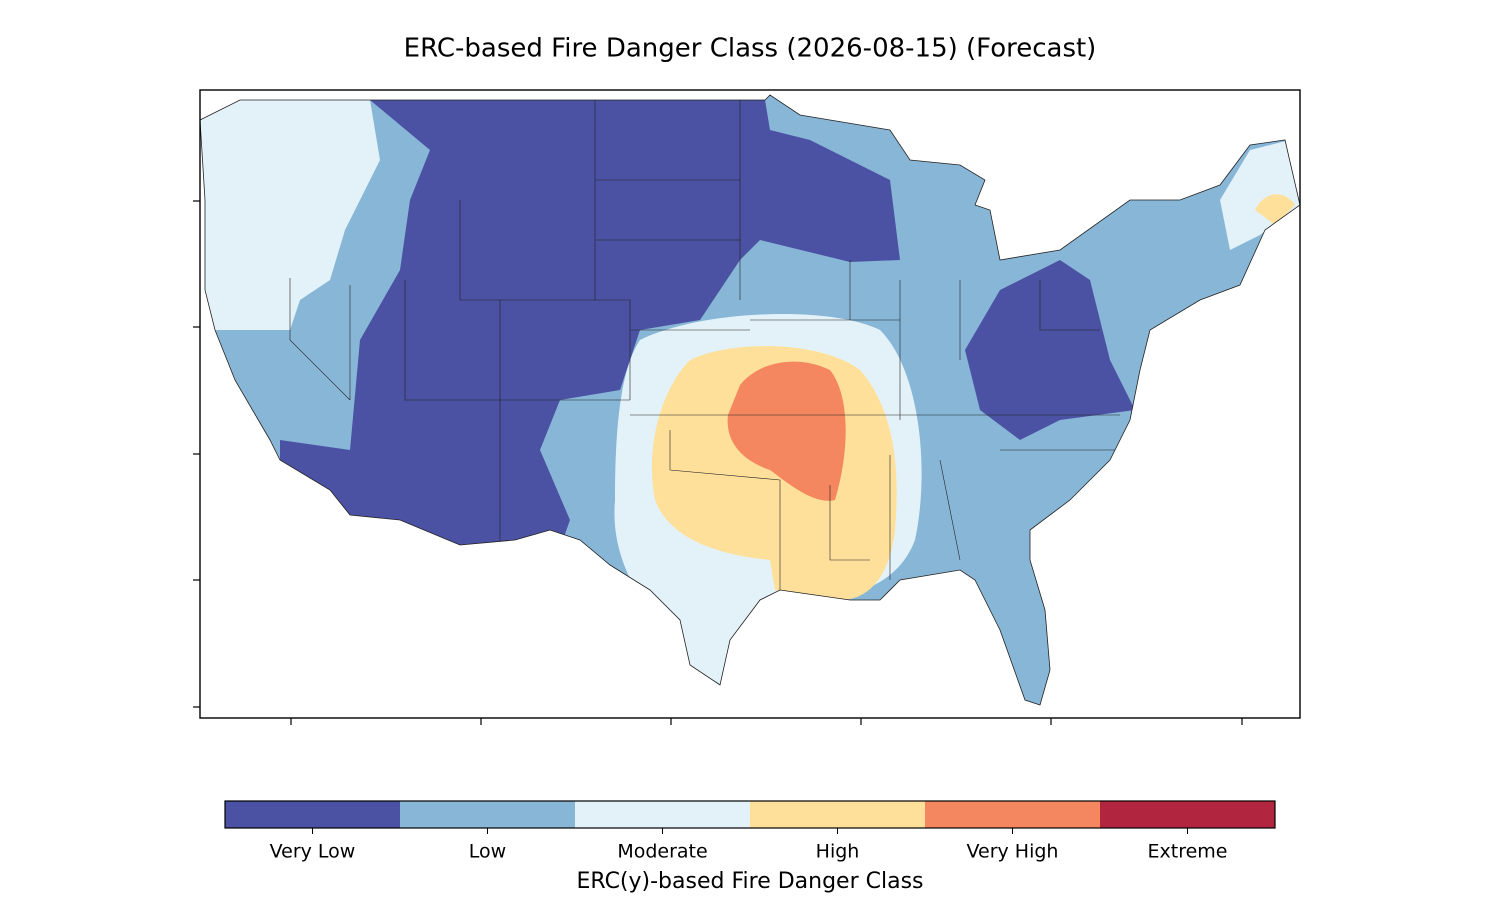 The image size is (1500, 904). What do you see at coordinates (487, 852) in the screenshot?
I see `colorbar-tick-label: Low` at bounding box center [487, 852].